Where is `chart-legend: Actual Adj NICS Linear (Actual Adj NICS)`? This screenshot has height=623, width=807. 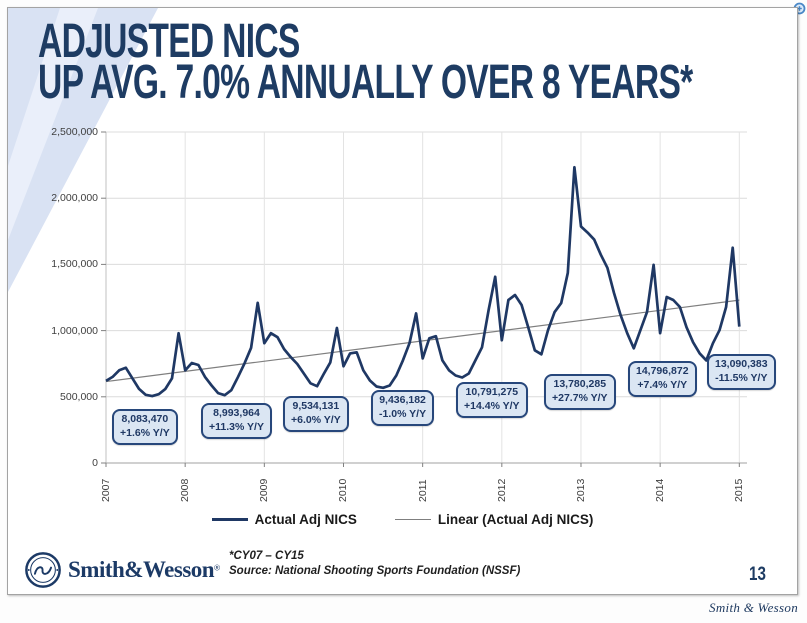
chart-legend: Actual Adj NICS Linear (Actual Adj NICS) is located at coordinates (402, 519).